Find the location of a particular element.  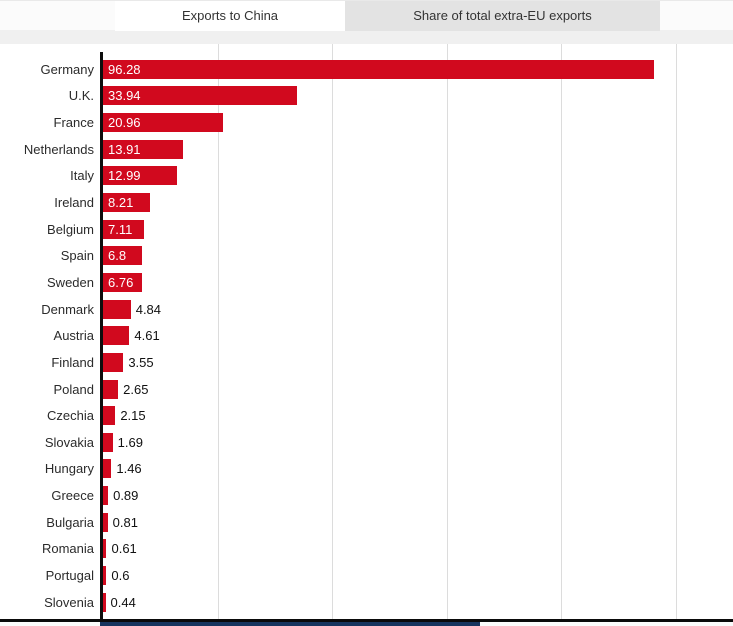

bar-slovakia is located at coordinates (108, 442).